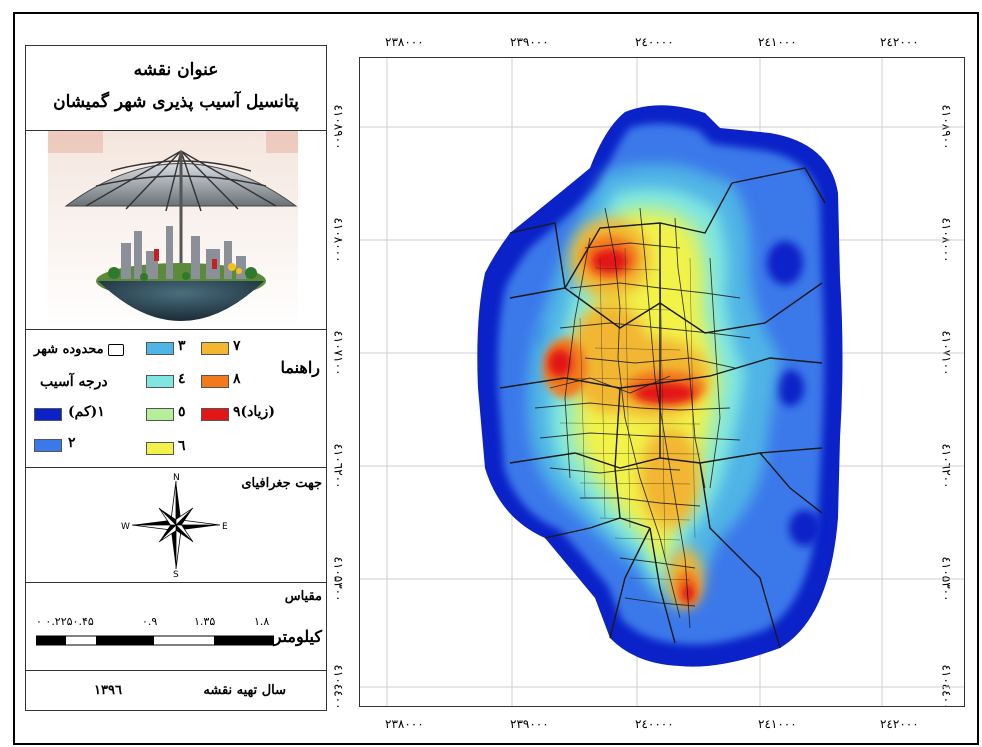 Image resolution: width=982 pixels, height=747 pixels. Describe the element at coordinates (297, 636) in the screenshot. I see `scale-unit: کیلومتر` at that location.